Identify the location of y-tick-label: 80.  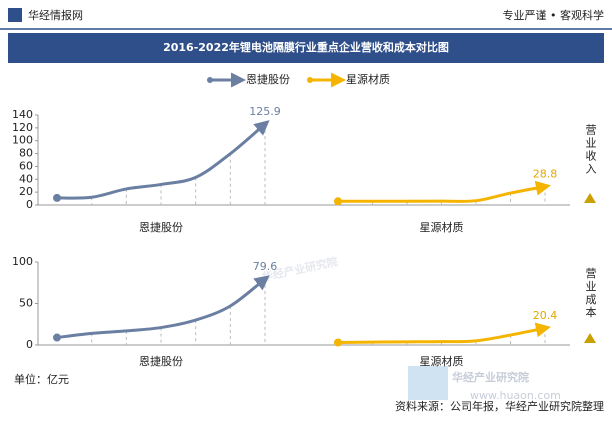
(26, 153).